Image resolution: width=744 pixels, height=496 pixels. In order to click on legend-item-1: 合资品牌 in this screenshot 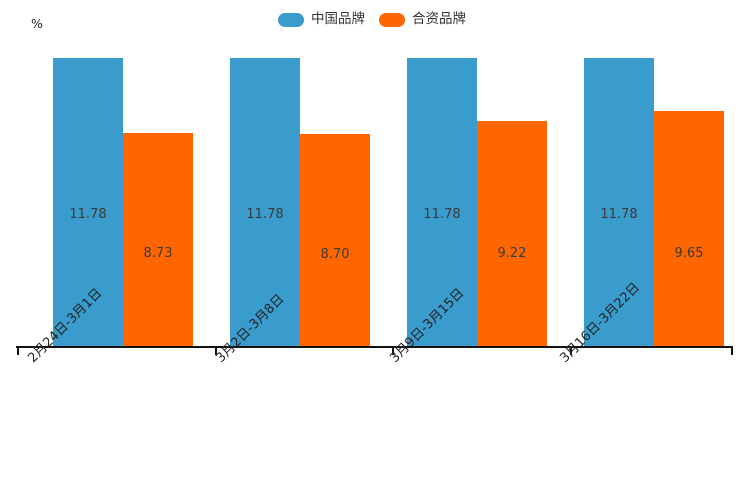, I will do `click(422, 20)`.